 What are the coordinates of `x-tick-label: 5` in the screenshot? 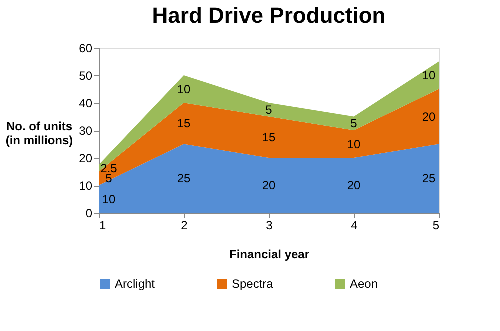 It's located at (436, 225).